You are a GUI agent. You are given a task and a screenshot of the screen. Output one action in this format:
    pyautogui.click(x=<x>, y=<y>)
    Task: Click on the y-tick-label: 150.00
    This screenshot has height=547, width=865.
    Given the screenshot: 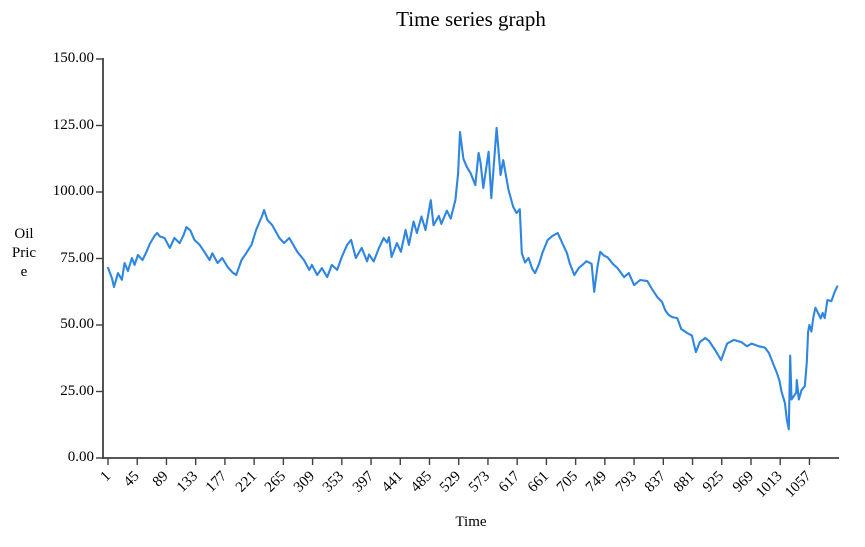 What is the action you would take?
    pyautogui.click(x=73, y=58)
    